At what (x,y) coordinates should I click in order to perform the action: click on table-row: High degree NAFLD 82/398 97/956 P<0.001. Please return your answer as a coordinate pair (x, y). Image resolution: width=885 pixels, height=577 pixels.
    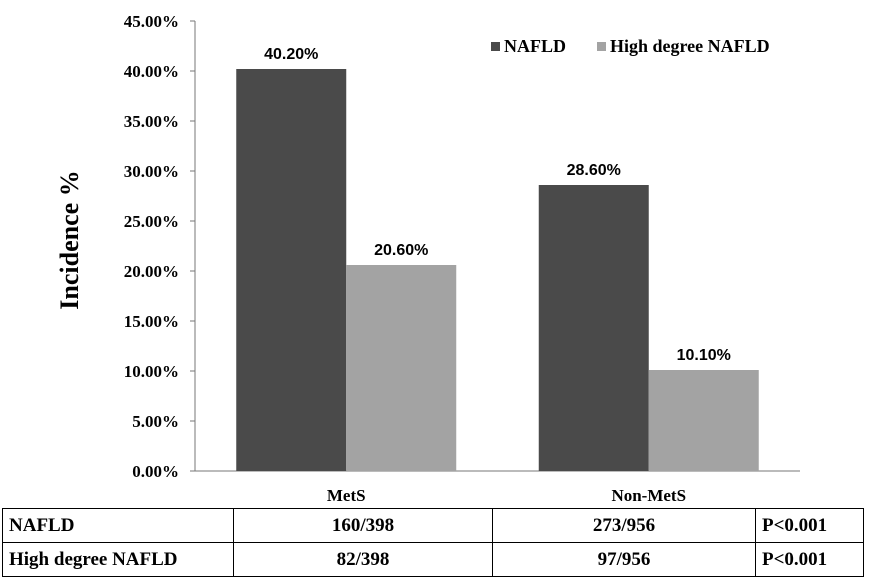
    Looking at the image, I should click on (433, 559).